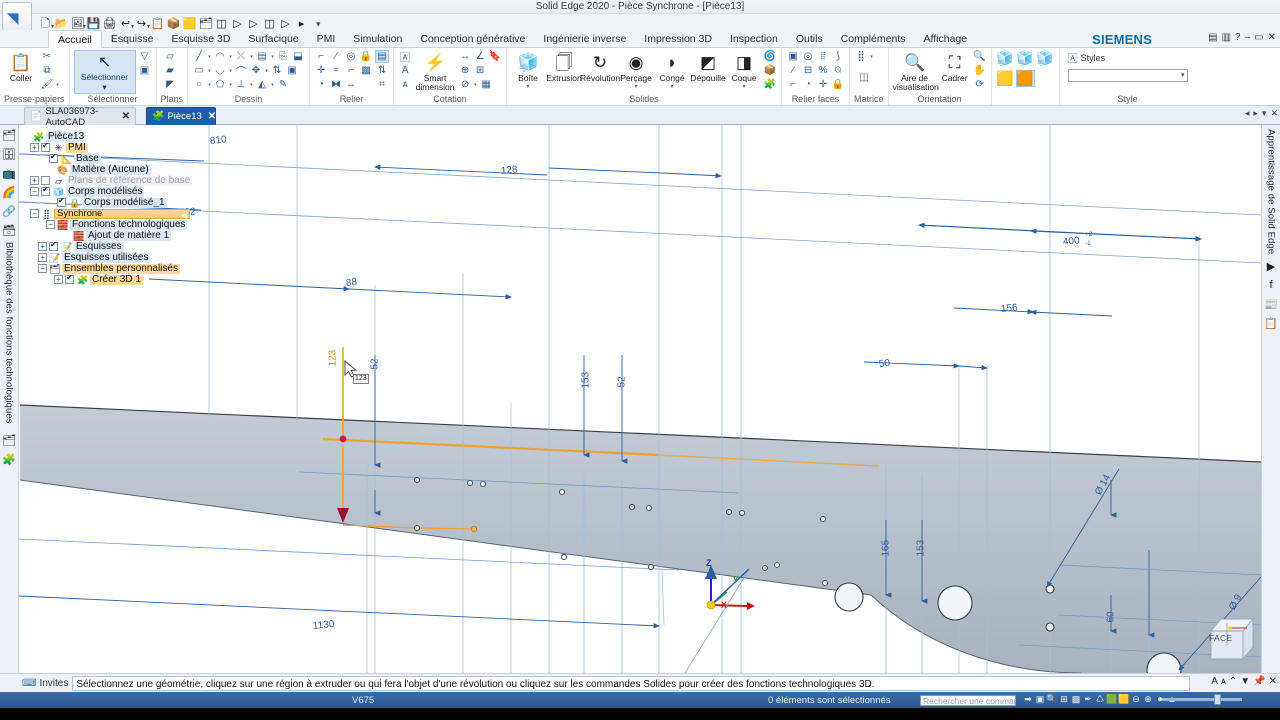 The height and width of the screenshot is (720, 1280). What do you see at coordinates (672, 71) in the screenshot?
I see `round-button: ◗ Congé ▾` at bounding box center [672, 71].